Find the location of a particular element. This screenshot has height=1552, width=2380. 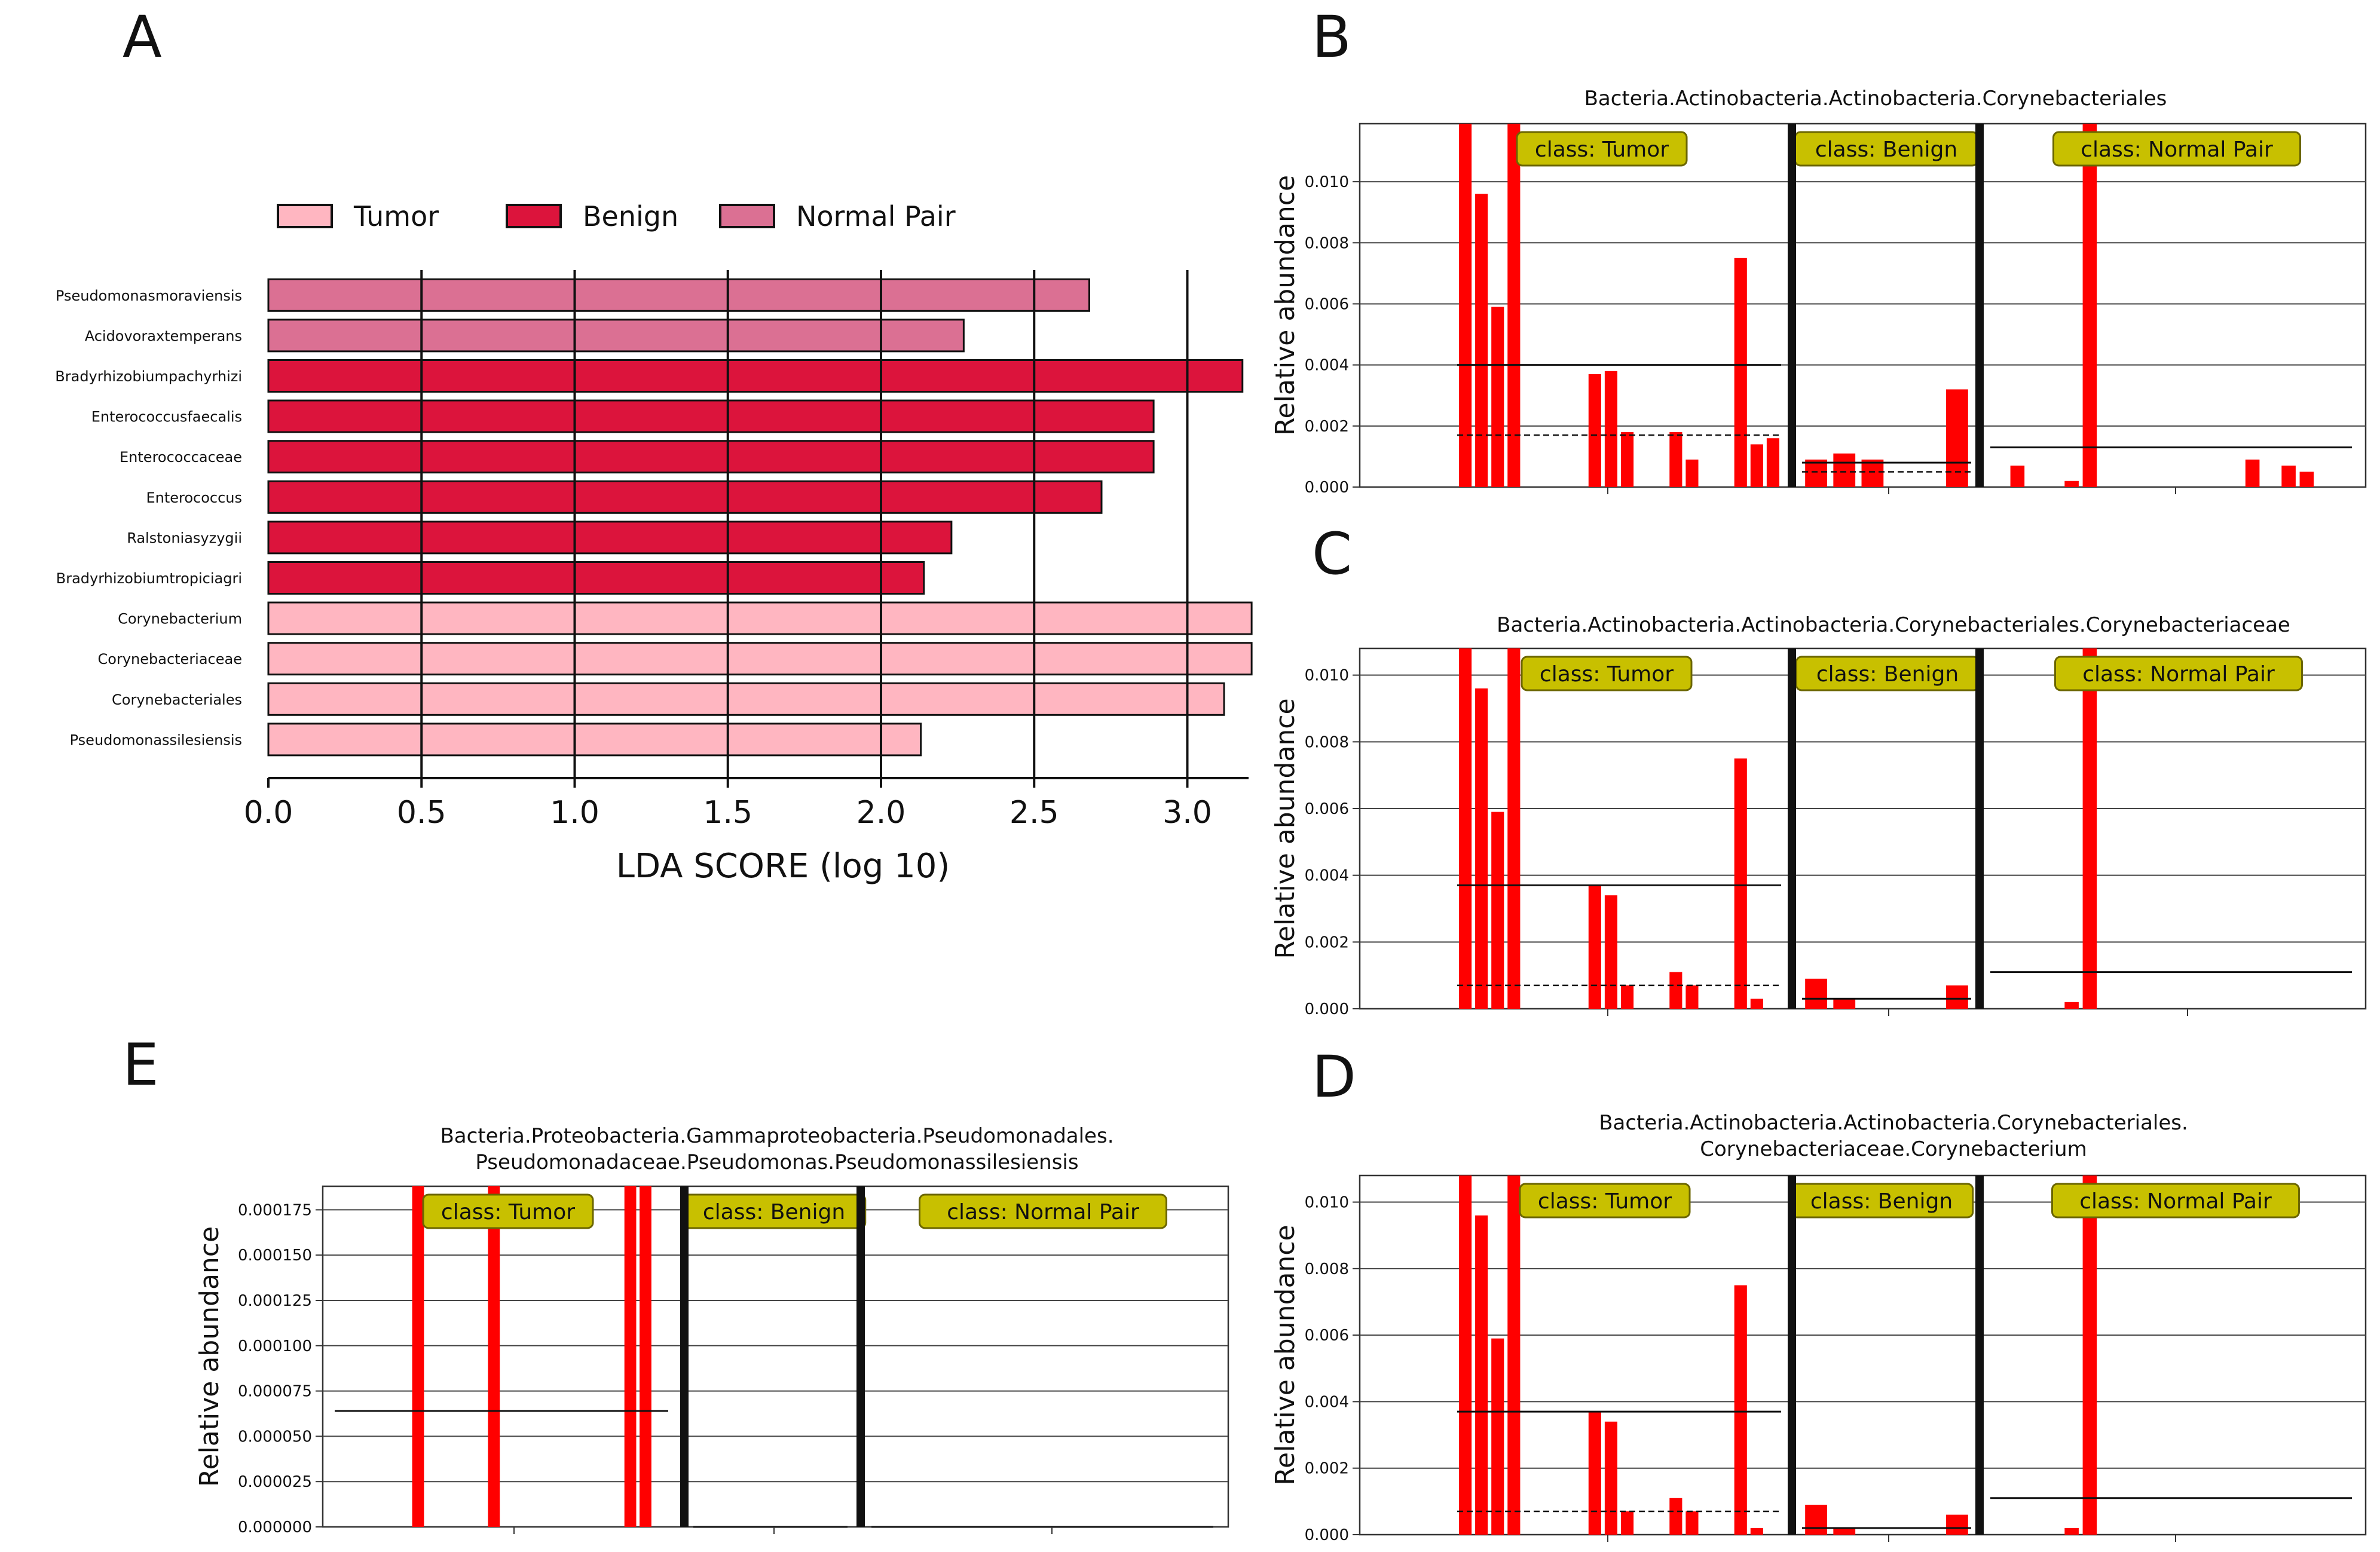

panel-letter-a: A is located at coordinates (142, 37).